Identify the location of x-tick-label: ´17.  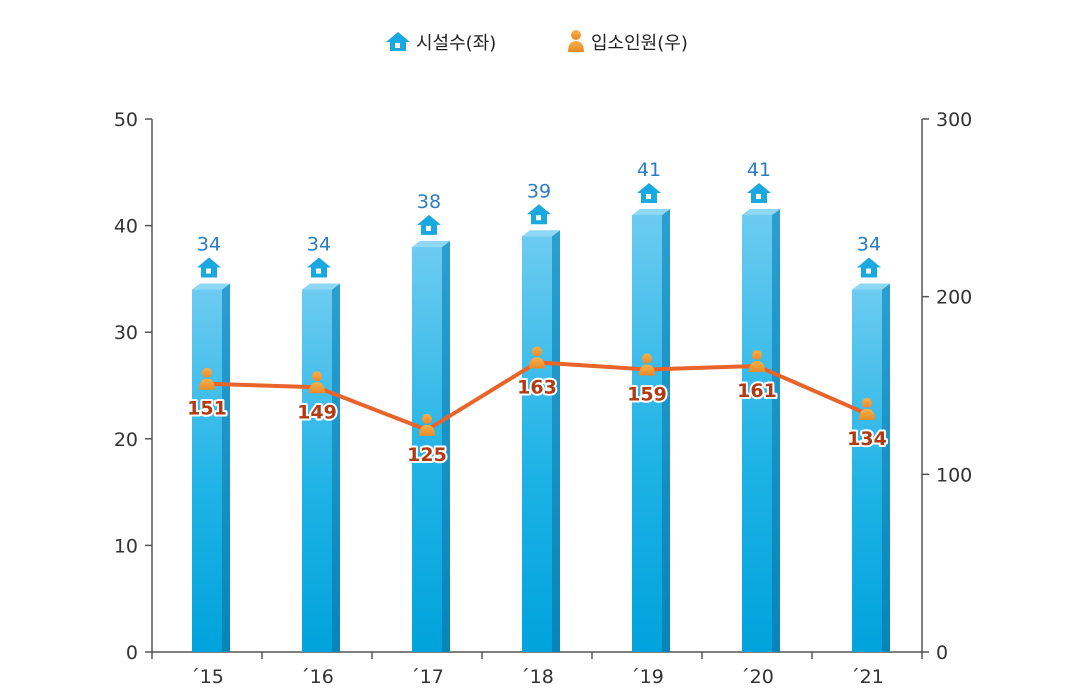
(427, 677).